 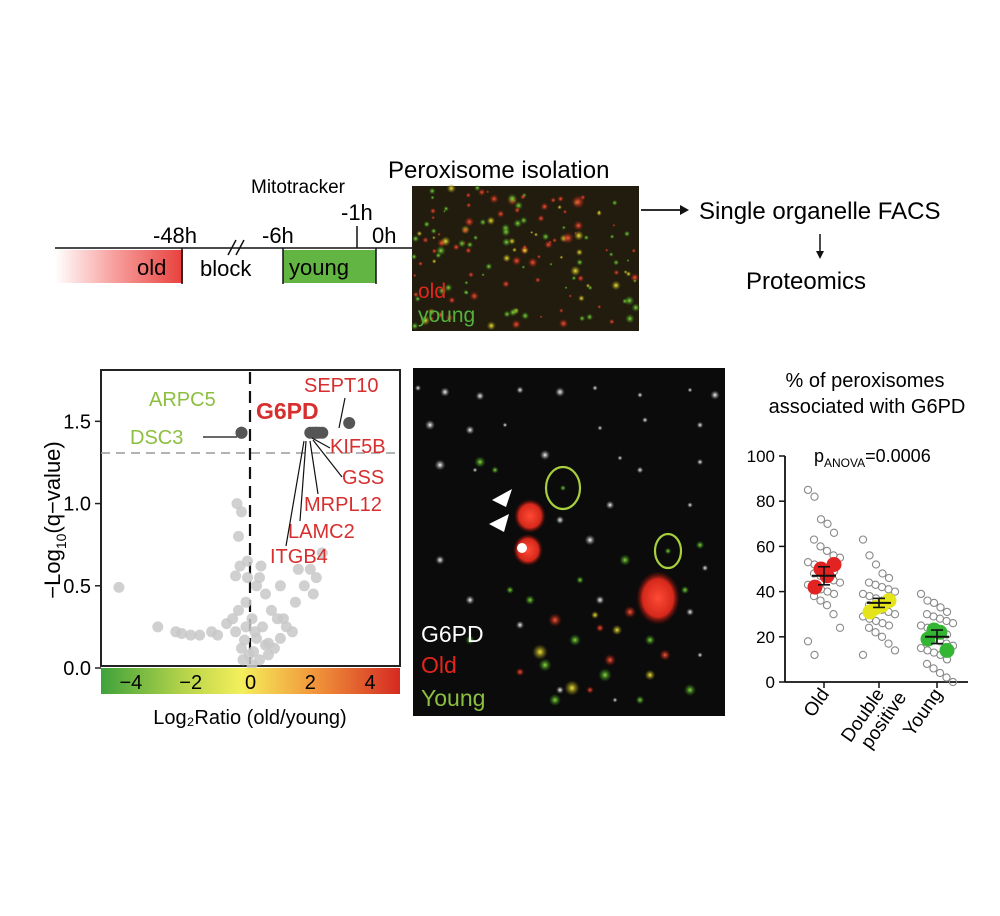 I want to click on white-dot-arrowhead, so click(x=522, y=548).